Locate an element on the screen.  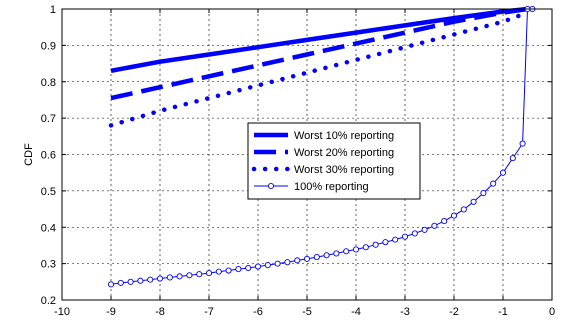
y-tick-label: 0.5 is located at coordinates (48, 192).